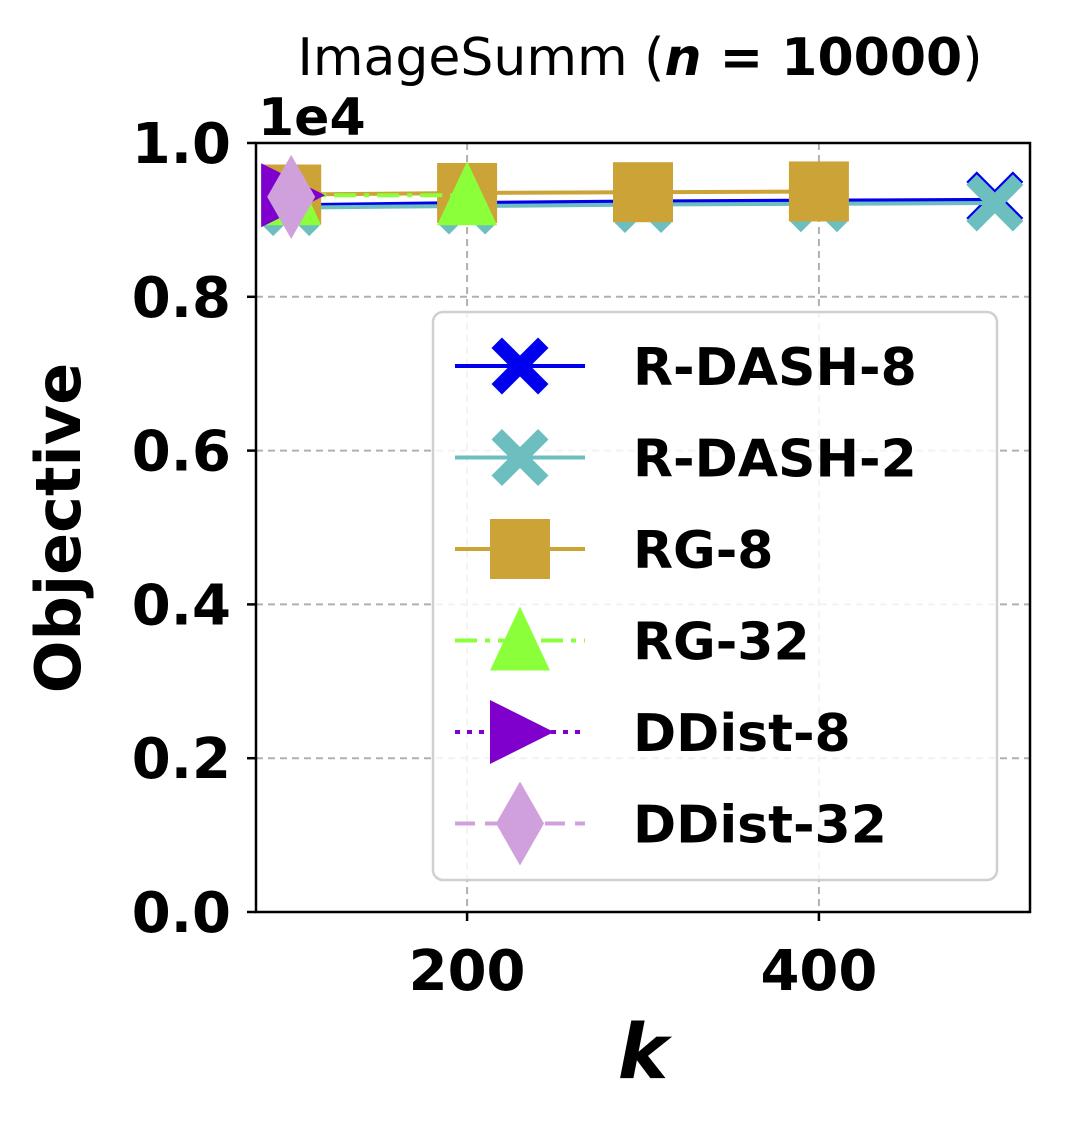  I want to click on legend-entry: DDist-8, so click(653, 732).